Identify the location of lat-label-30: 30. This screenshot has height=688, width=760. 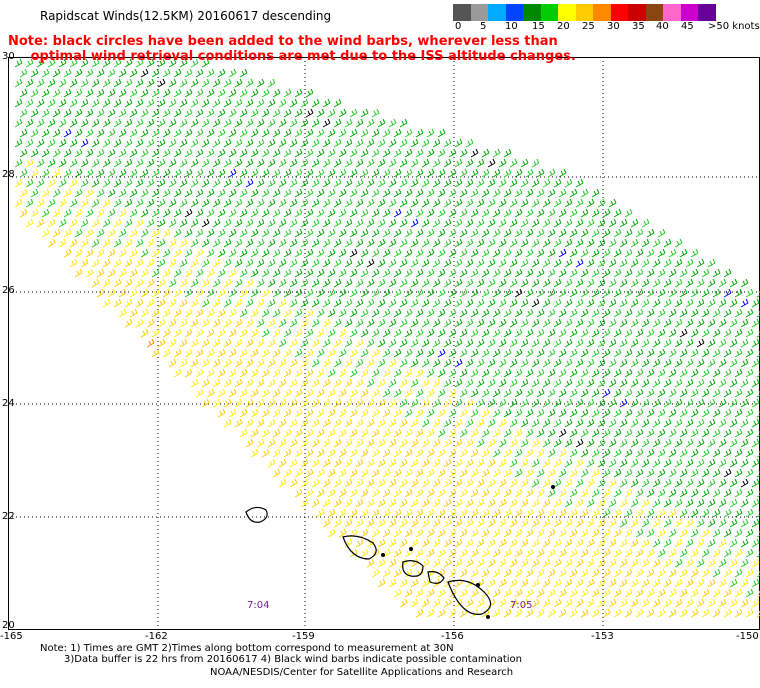
(8, 56).